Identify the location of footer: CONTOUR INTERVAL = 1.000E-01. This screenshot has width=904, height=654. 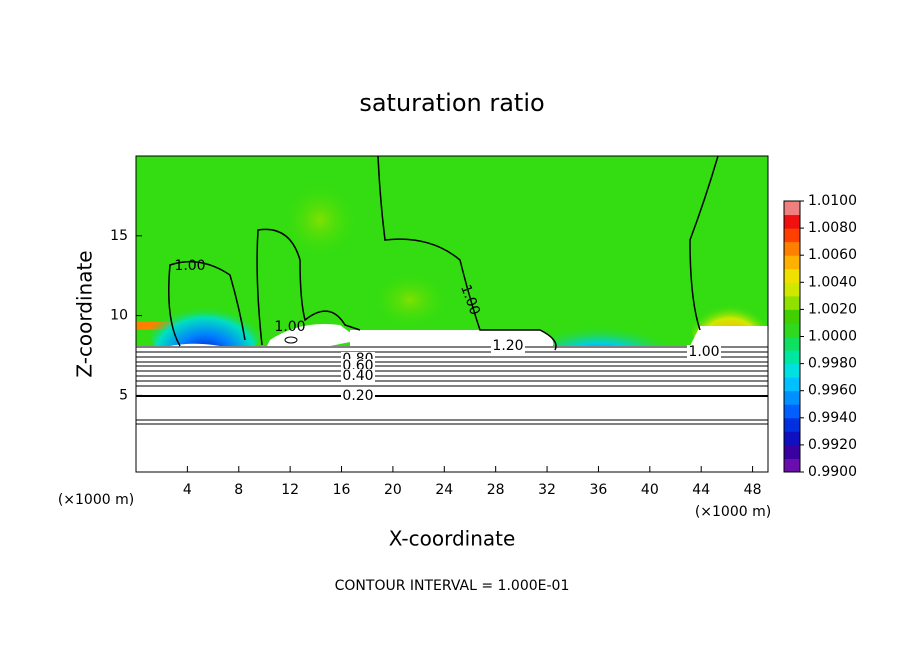
(452, 586).